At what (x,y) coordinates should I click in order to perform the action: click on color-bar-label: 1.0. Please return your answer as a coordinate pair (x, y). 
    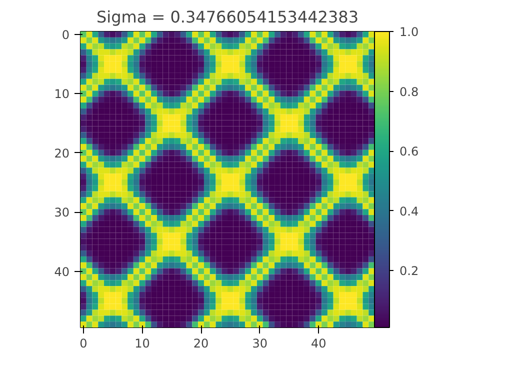
    Looking at the image, I should click on (409, 32).